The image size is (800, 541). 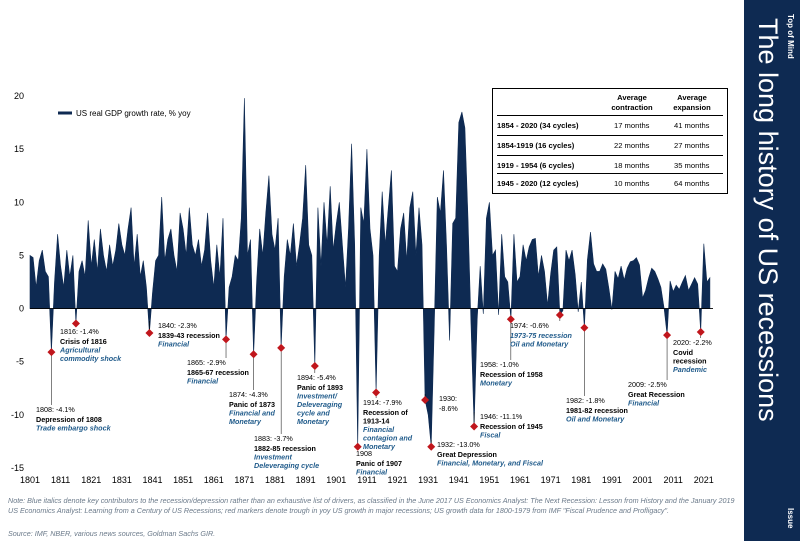 What do you see at coordinates (529, 325) in the screenshot?
I see `trough-label: 1974: -0.6%` at bounding box center [529, 325].